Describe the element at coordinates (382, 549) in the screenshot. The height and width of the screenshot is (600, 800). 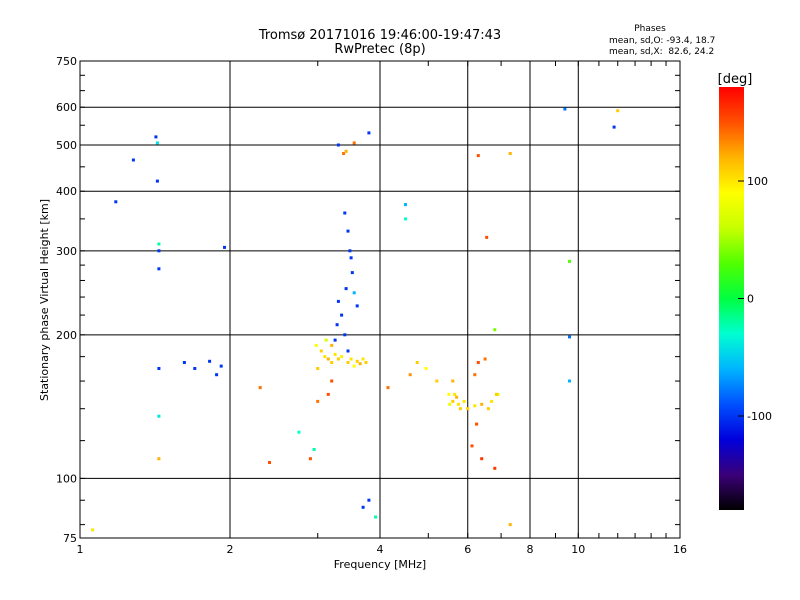
I see `x-tick-labels: 1 2 4 6 8 10 16` at that location.